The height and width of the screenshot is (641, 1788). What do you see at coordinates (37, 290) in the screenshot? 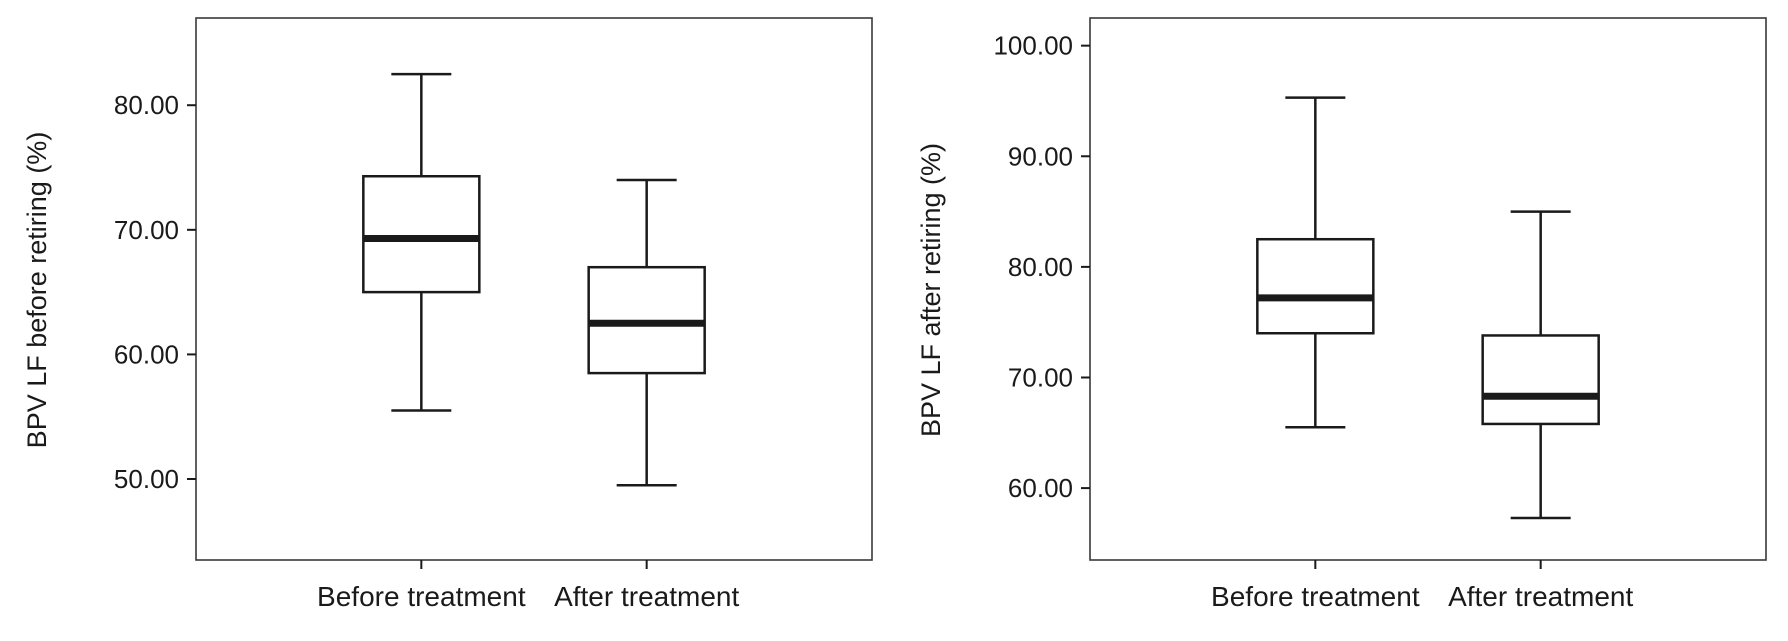
I see `y-axis-title: BPV LF before retiring (%)` at bounding box center [37, 290].